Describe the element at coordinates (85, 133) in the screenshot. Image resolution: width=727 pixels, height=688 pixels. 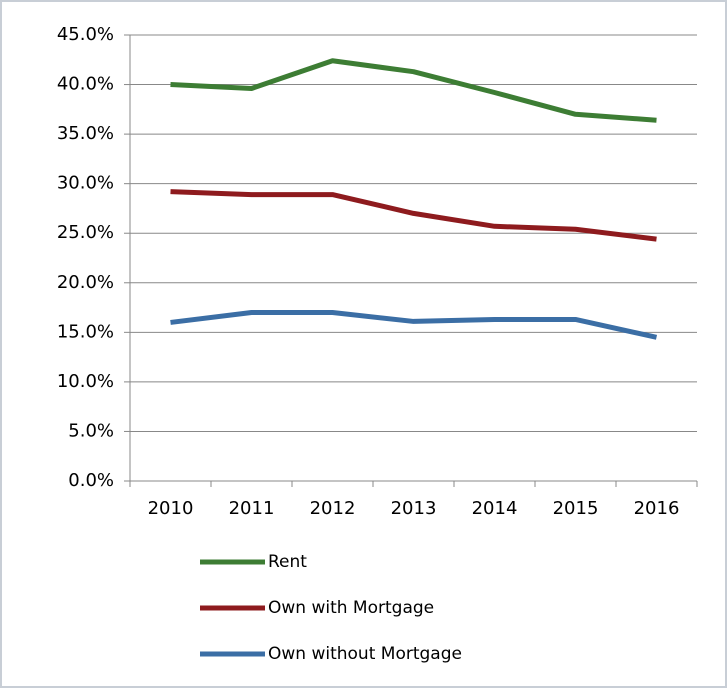
I see `y-tick-label: 35.0%` at that location.